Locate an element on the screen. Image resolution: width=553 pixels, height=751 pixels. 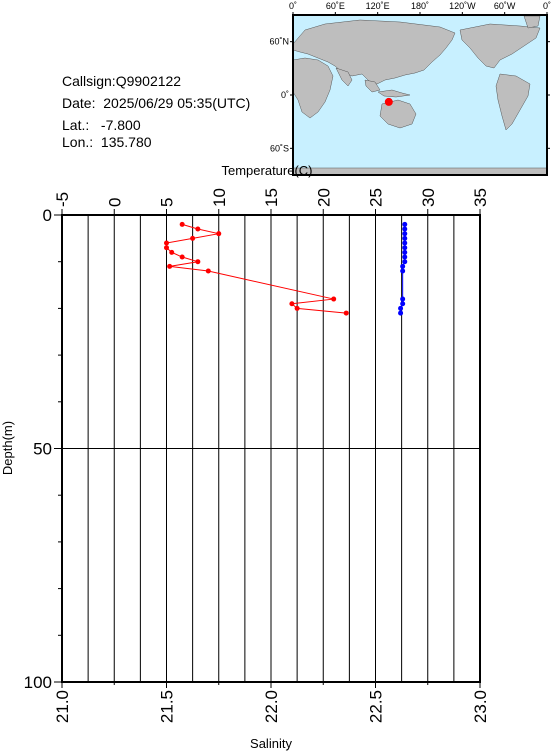
australia-landmass is located at coordinates (398, 114).